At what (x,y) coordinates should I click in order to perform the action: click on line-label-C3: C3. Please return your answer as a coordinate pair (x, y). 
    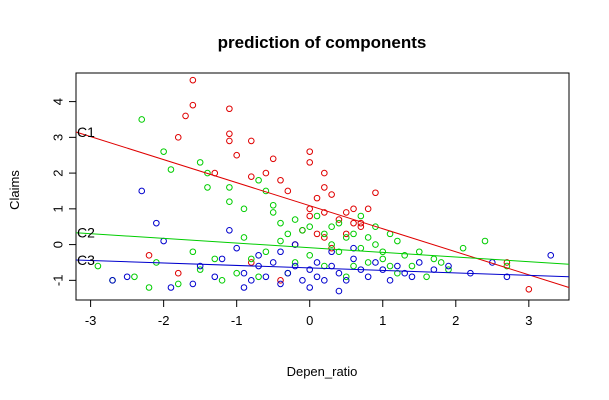
    Looking at the image, I should click on (86, 260).